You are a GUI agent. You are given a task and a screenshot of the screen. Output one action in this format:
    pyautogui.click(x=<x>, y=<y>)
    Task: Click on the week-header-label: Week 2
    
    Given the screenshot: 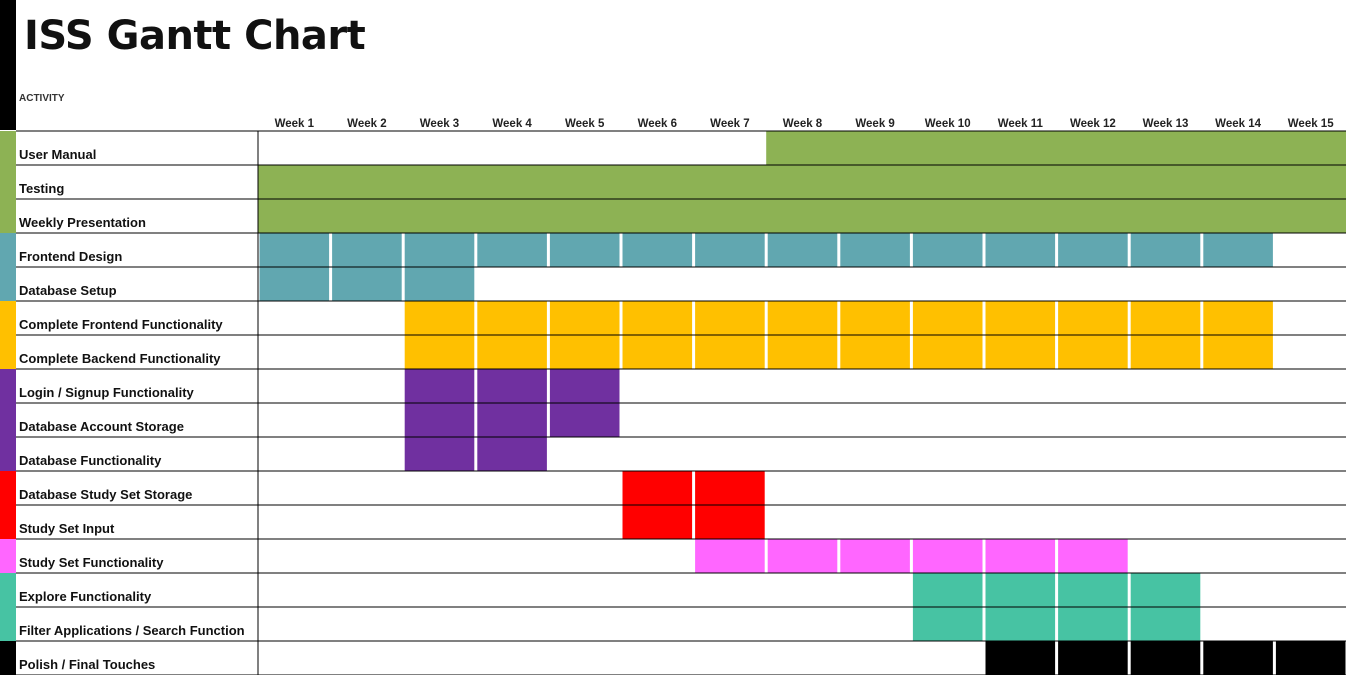 What is the action you would take?
    pyautogui.click(x=366, y=124)
    